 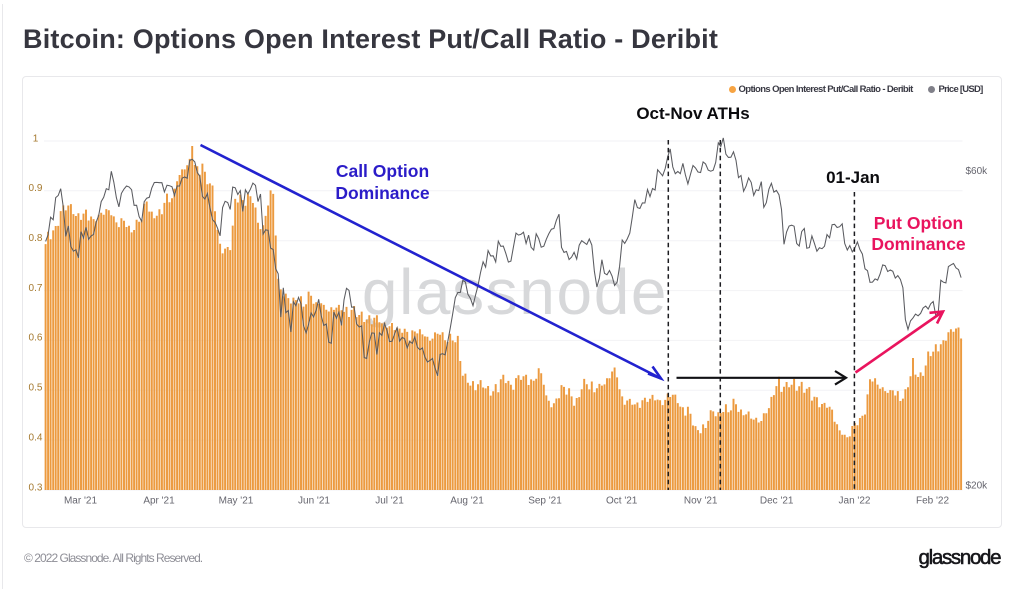 I want to click on svg-text: Dec '21, so click(x=777, y=501).